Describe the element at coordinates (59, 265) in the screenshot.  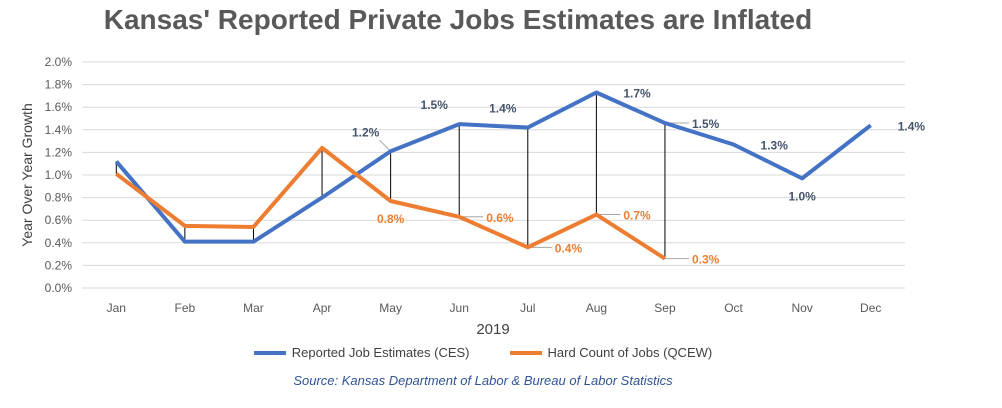
I see `y-tick-label: 0.2%` at that location.